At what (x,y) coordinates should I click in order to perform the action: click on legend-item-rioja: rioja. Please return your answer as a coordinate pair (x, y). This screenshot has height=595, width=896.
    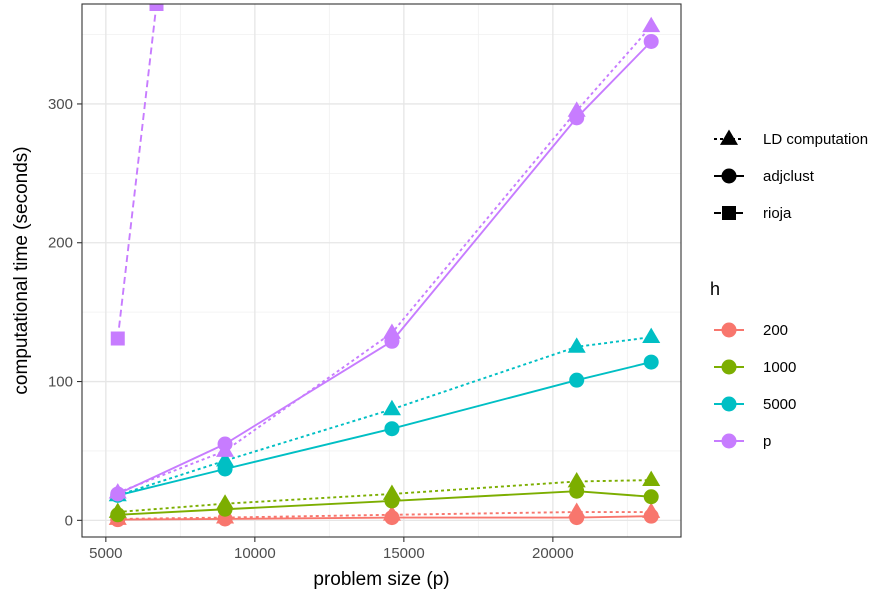
    Looking at the image, I should click on (753, 213).